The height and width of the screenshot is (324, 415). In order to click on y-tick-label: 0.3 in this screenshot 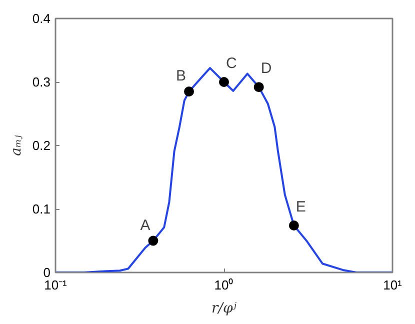, I will do `click(41, 82)`.